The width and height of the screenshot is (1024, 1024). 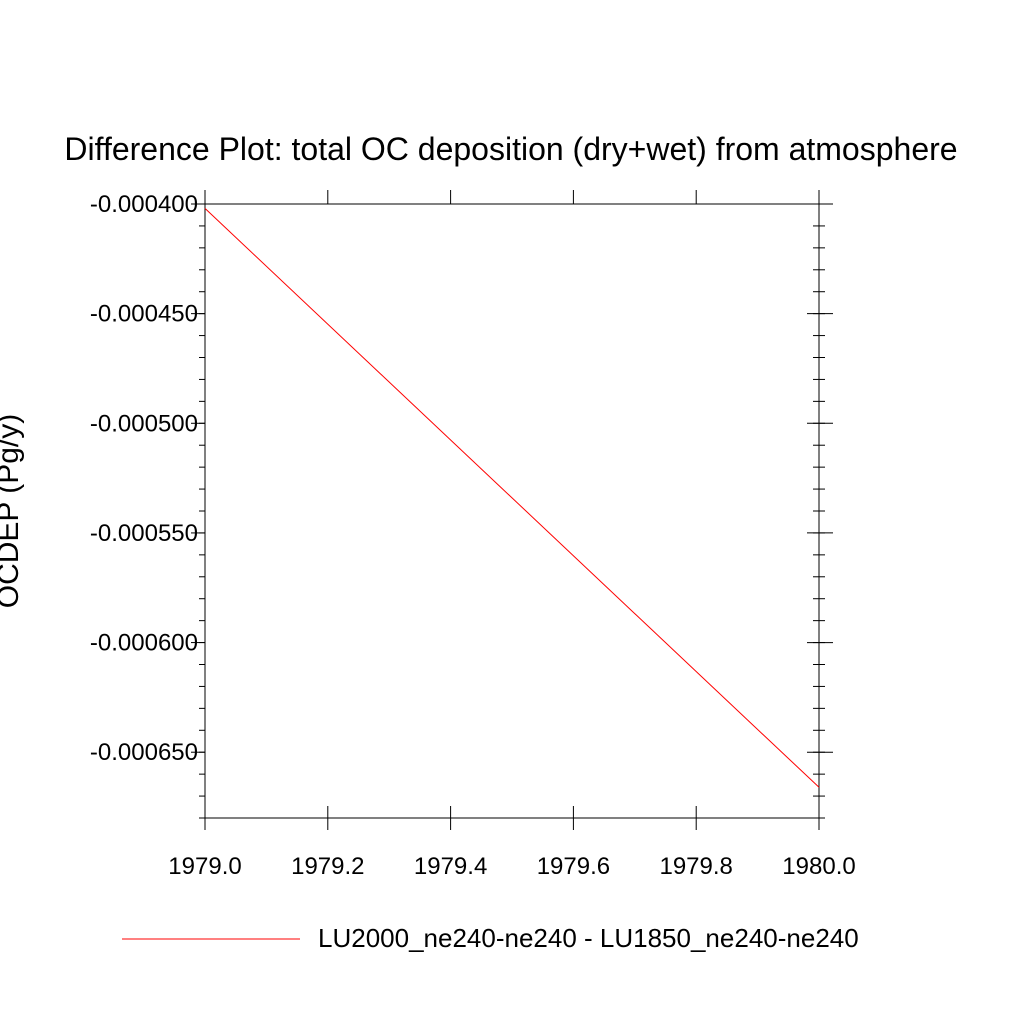 I want to click on y-tick-label: -0.000650, so click(x=144, y=752).